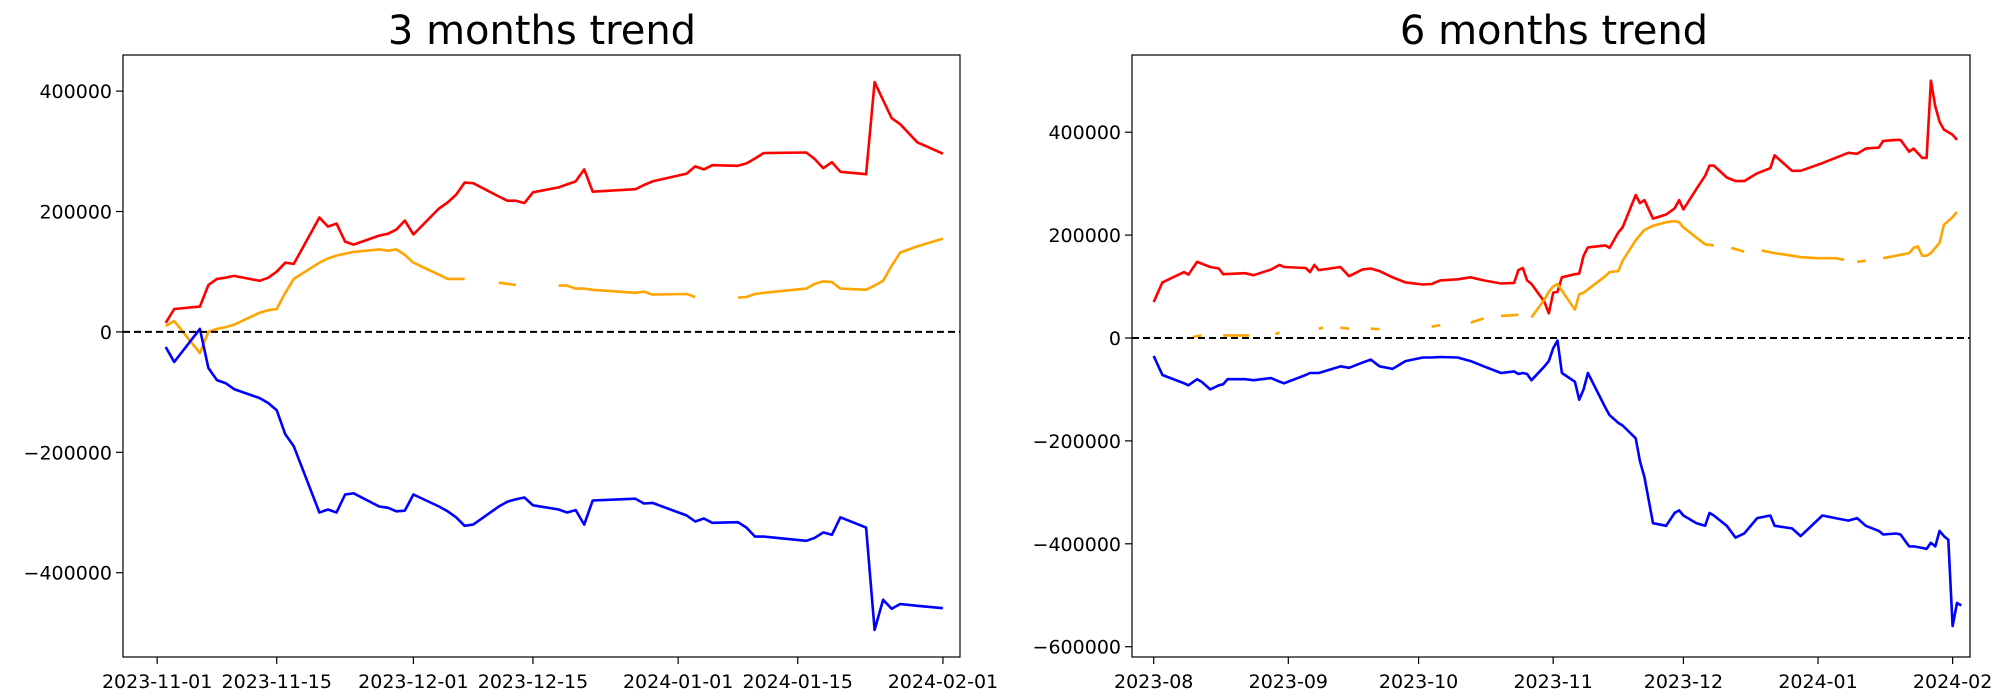 The width and height of the screenshot is (2000, 700). What do you see at coordinates (542, 31) in the screenshot?
I see `chart-title: 3 months trend` at bounding box center [542, 31].